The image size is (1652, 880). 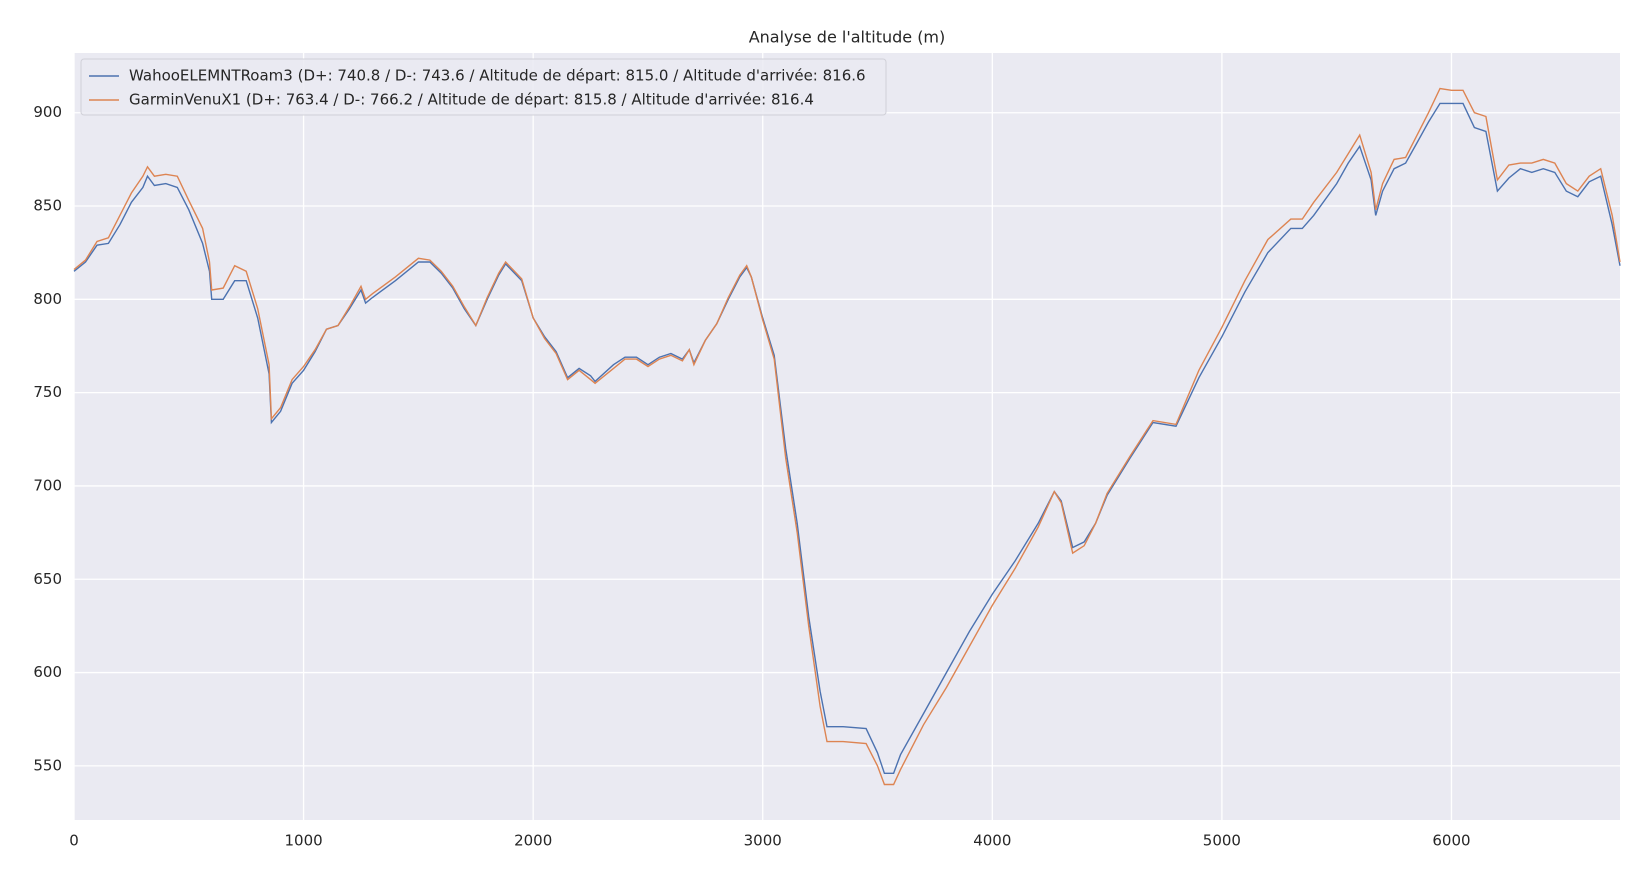 What do you see at coordinates (1222, 841) in the screenshot?
I see `x-tick-label: 5000` at bounding box center [1222, 841].